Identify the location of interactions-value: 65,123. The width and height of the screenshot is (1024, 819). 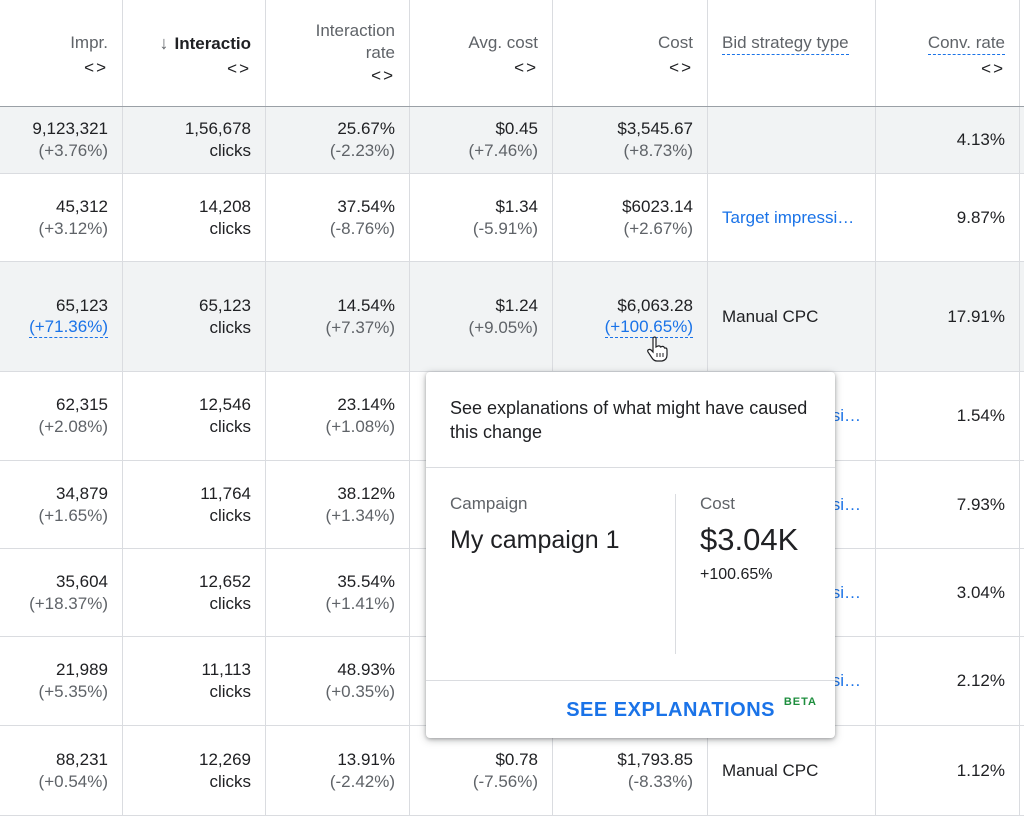
(225, 305).